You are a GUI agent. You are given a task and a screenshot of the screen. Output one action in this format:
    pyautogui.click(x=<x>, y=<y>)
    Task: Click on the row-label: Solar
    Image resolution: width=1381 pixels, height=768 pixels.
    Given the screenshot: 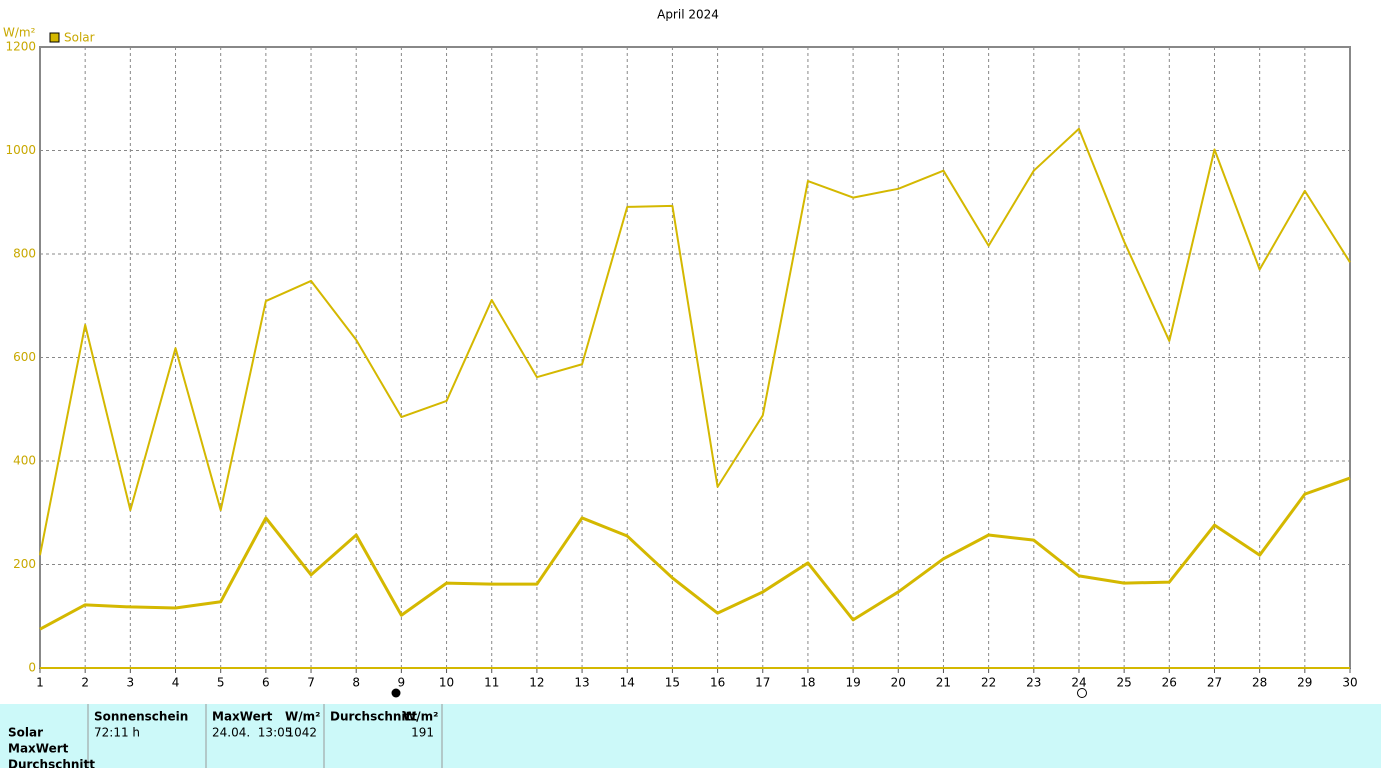 What is the action you would take?
    pyautogui.click(x=25, y=733)
    